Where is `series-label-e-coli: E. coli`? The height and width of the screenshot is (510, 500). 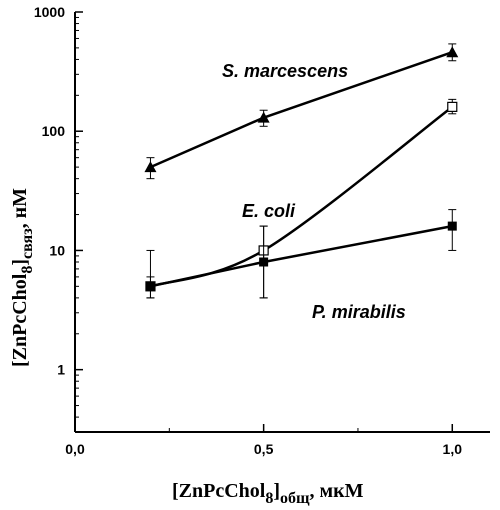 series-label-e-coli: E. coli is located at coordinates (269, 211).